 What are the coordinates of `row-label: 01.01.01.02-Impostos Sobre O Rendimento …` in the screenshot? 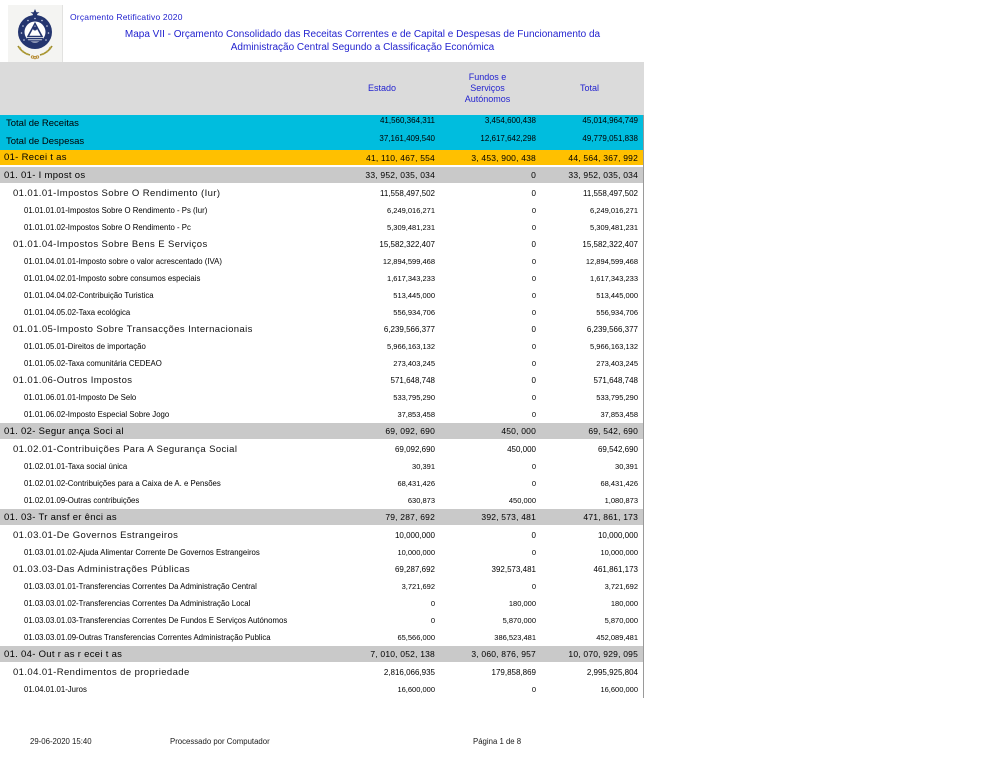 It's located at (107, 227).